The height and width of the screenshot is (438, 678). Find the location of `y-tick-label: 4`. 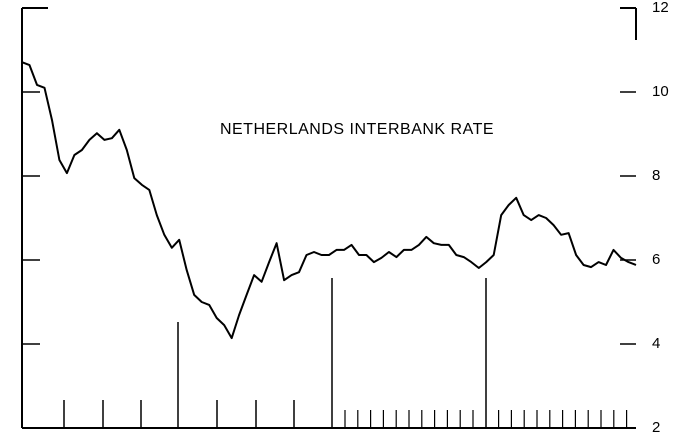

y-tick-label: 4 is located at coordinates (656, 343).